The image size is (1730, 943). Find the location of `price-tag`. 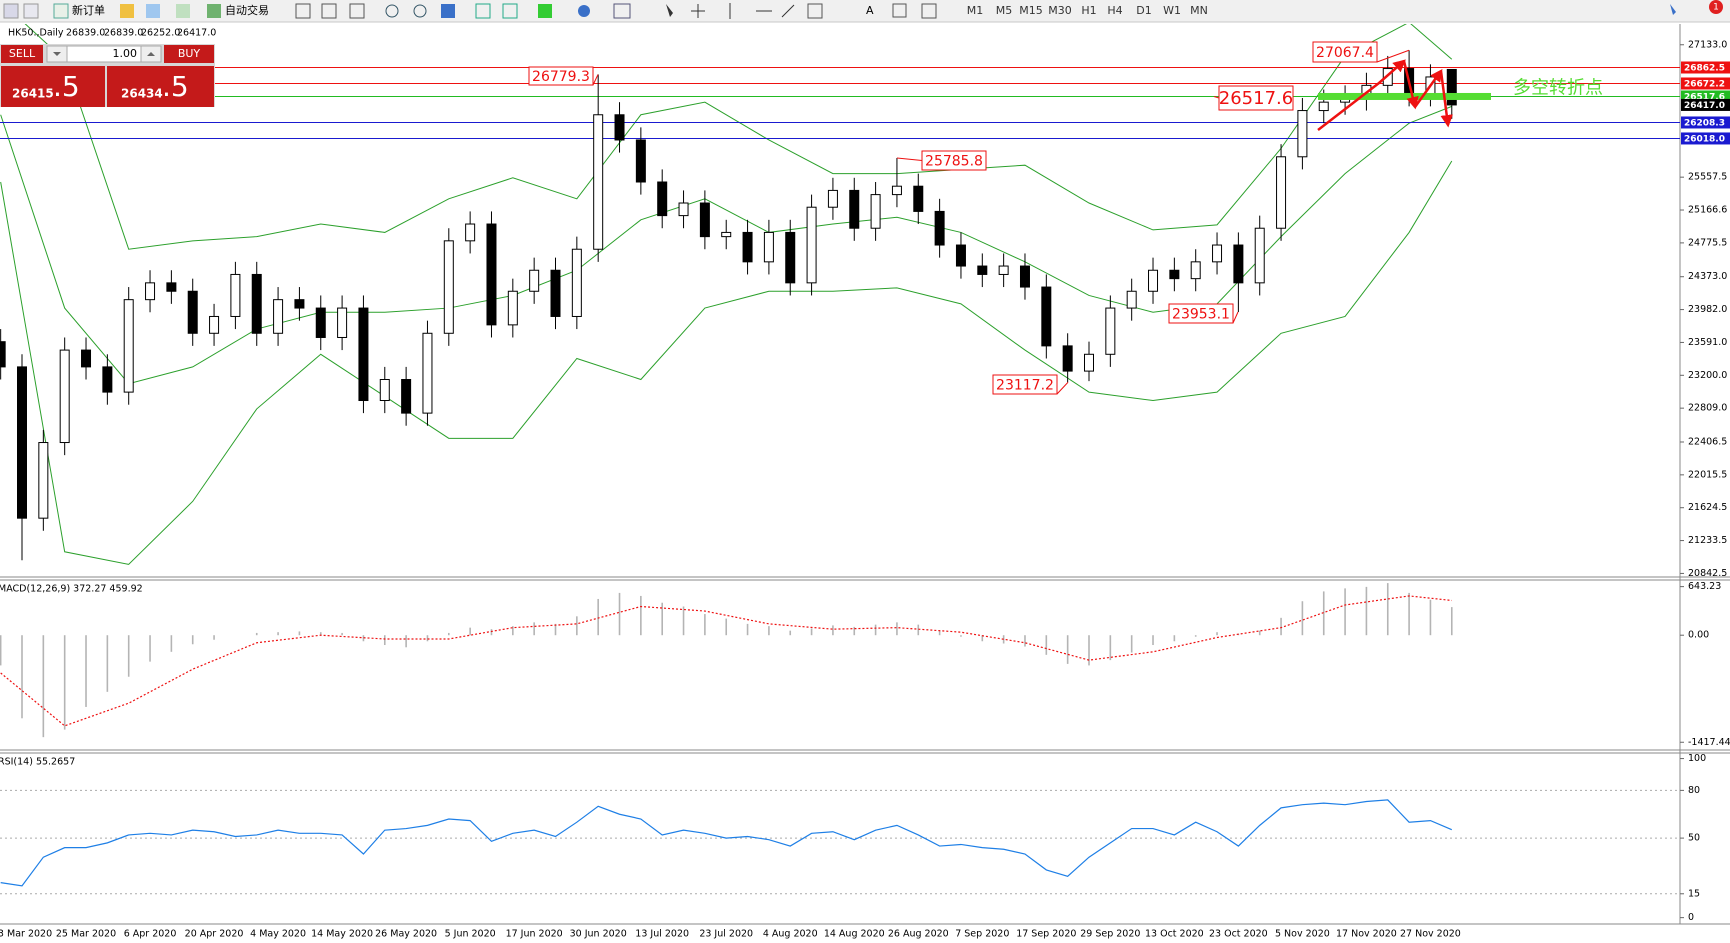

price-tag is located at coordinates (1705, 67).